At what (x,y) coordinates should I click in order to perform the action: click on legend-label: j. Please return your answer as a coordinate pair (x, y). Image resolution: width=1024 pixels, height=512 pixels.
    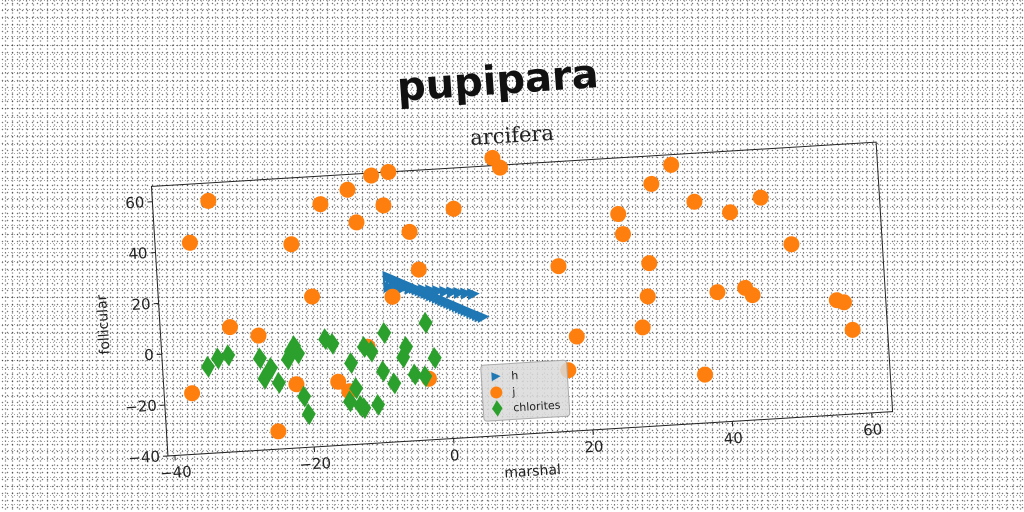
    Looking at the image, I should click on (513, 391).